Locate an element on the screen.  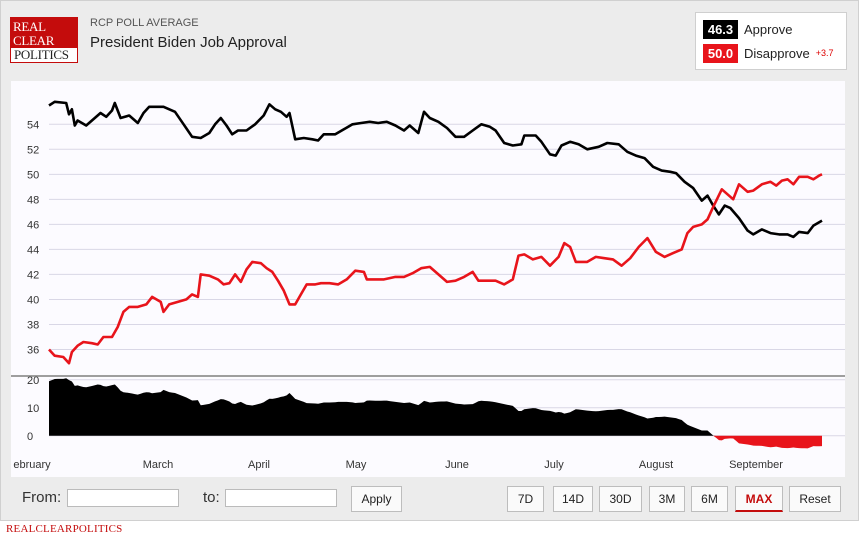
disapprove-value: 50.0 is located at coordinates (720, 53).